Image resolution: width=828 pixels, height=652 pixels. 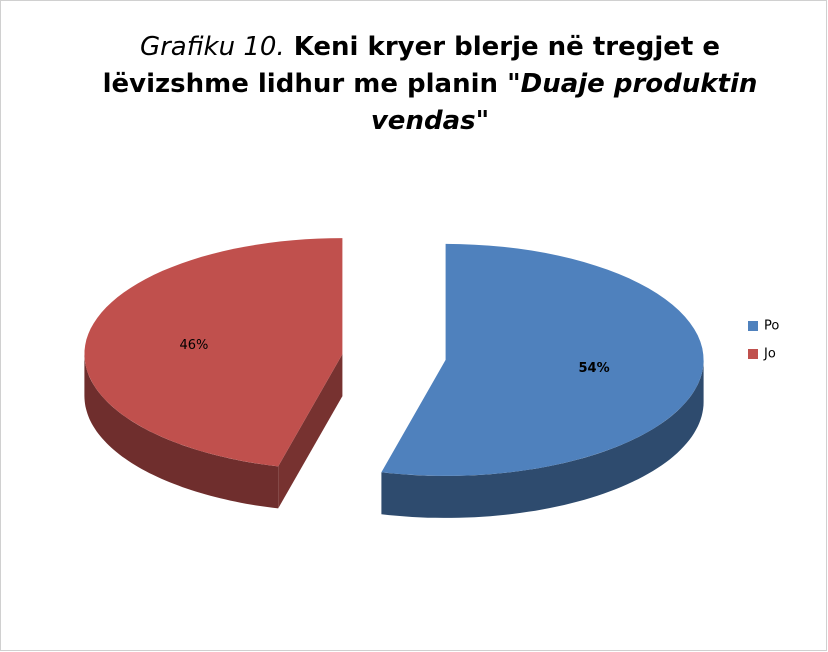 I want to click on data-label: 54%, so click(x=593, y=368).